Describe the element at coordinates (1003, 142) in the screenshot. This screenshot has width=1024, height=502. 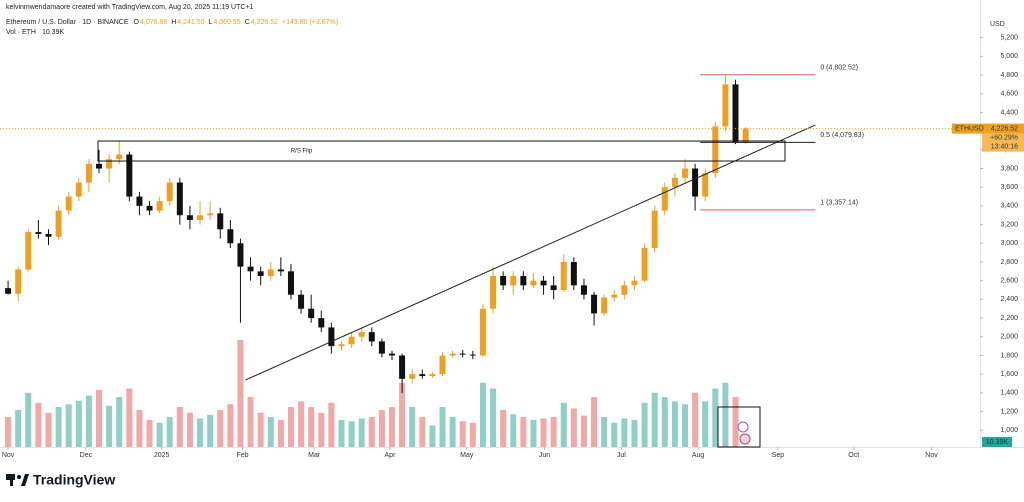
I see `price-tag-extra` at that location.